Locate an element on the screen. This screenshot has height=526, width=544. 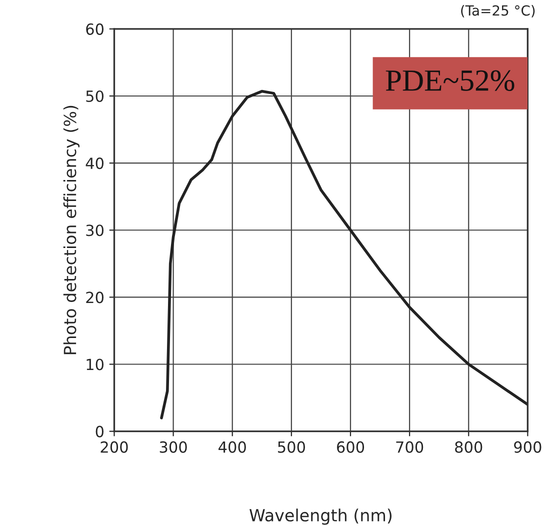
y-tick-label: 50 is located at coordinates (95, 96).